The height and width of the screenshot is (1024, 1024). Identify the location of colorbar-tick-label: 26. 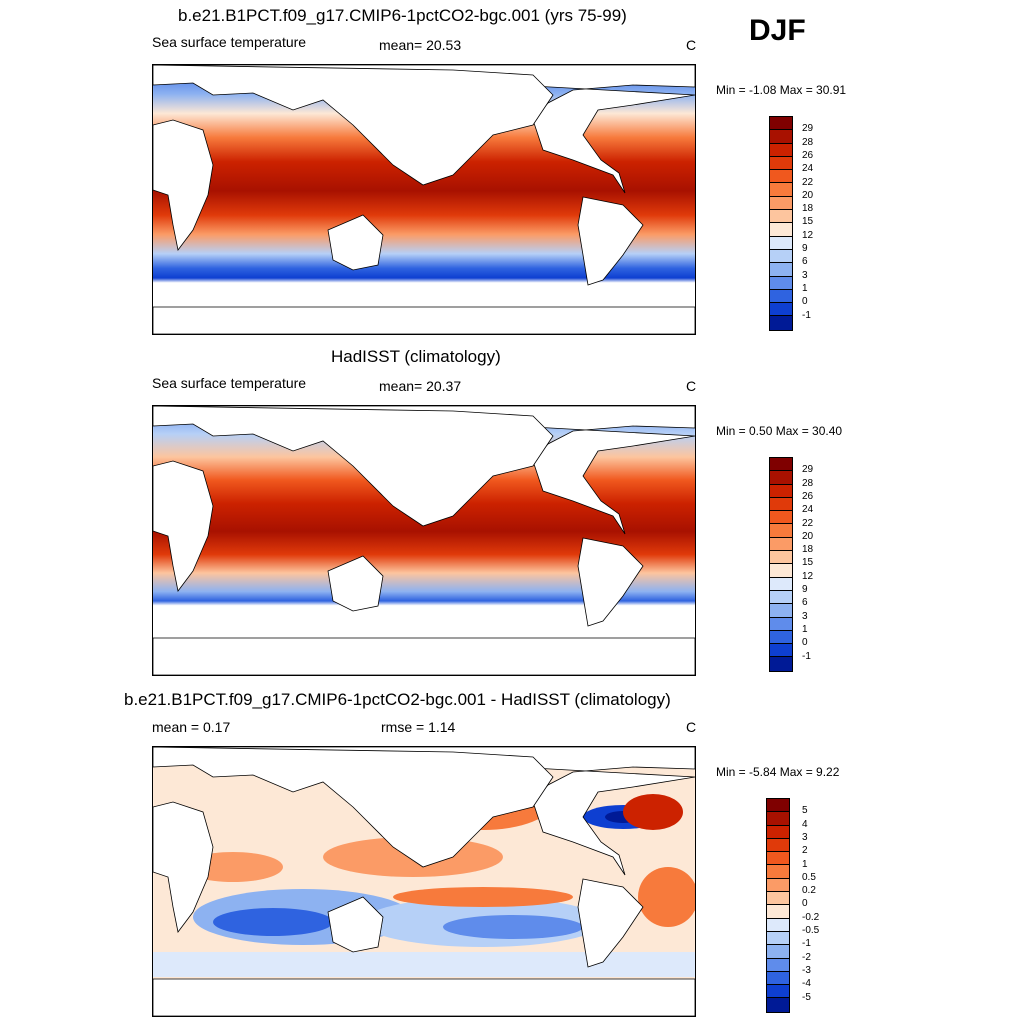
(808, 496).